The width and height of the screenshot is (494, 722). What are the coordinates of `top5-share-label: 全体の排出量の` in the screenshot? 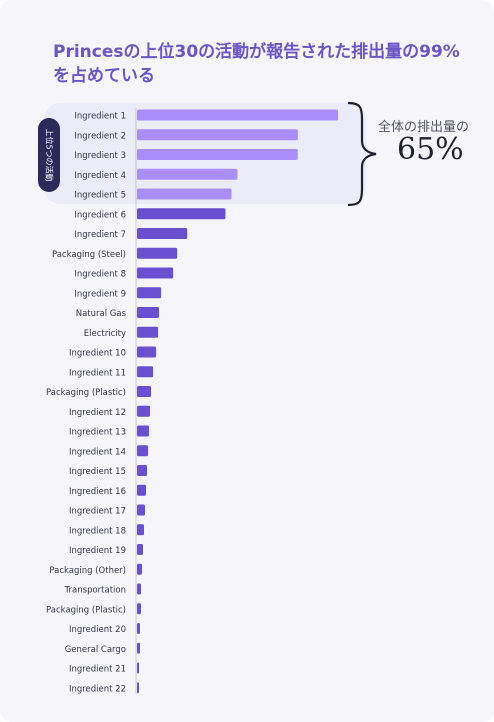 It's located at (424, 127).